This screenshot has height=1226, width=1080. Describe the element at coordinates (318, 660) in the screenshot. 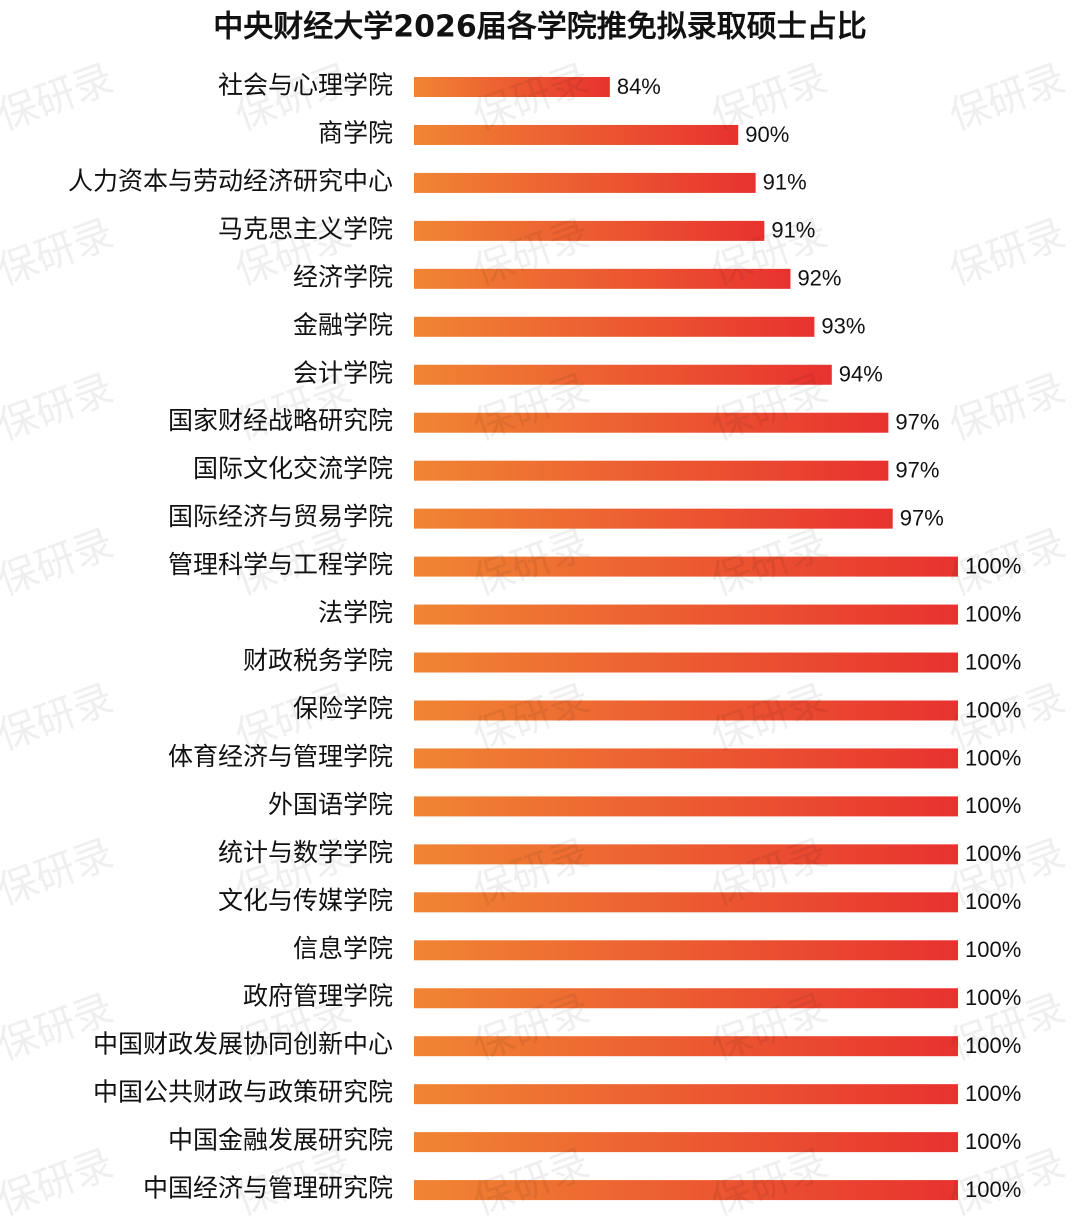

I see `category-label: 财政税务学院` at that location.